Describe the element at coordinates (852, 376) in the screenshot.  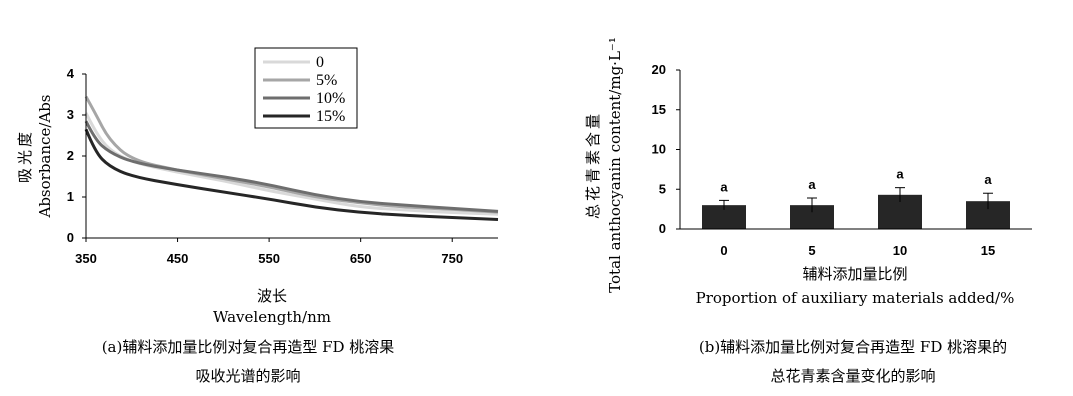
I see `chart-b-caption-line2: 总花青素含量变化的影响` at that location.